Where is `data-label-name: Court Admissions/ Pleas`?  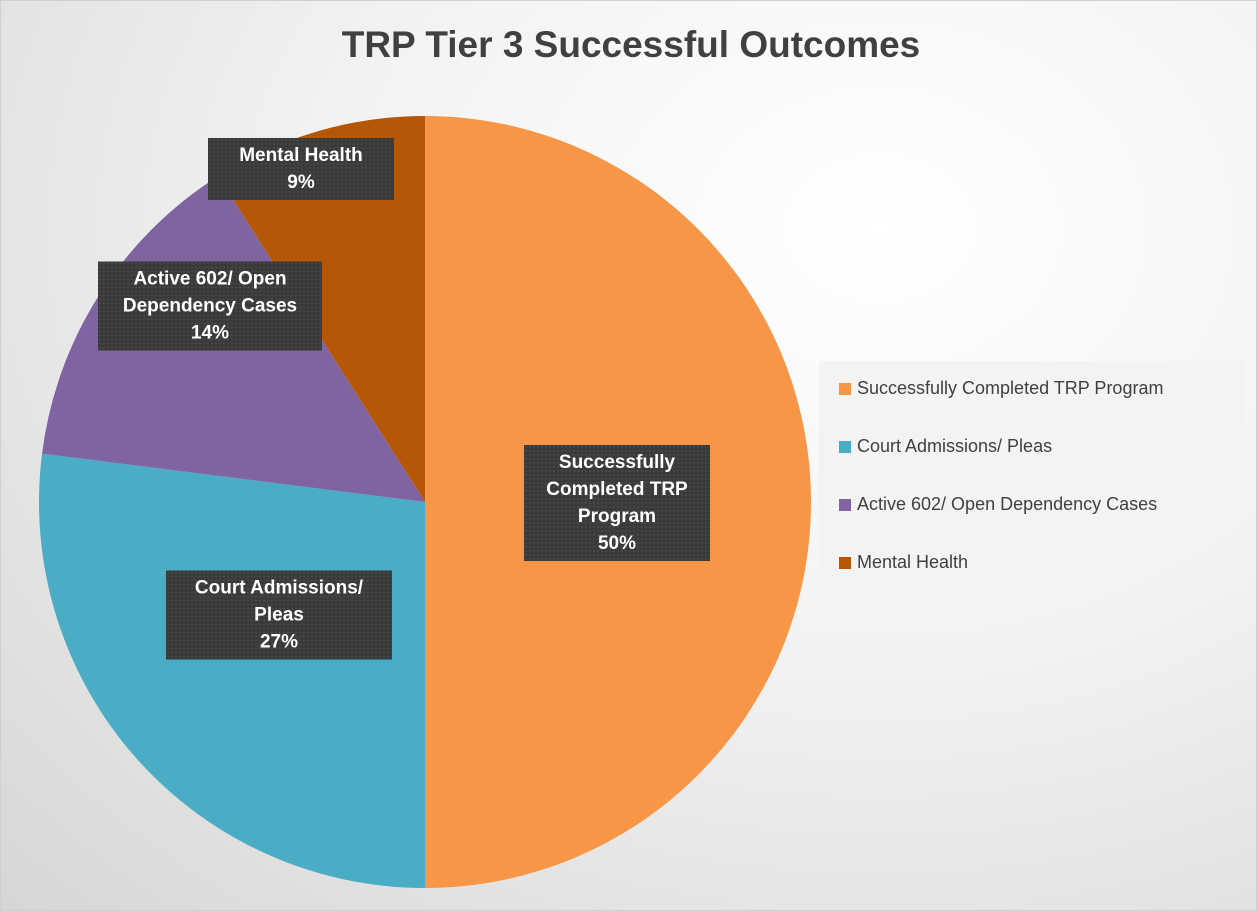 data-label-name: Court Admissions/ Pleas is located at coordinates (279, 601).